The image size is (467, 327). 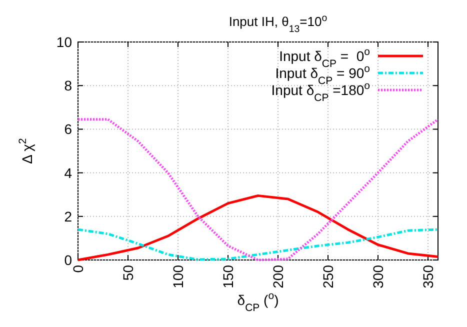 I want to click on x-tick-label: 0, so click(x=78, y=268).